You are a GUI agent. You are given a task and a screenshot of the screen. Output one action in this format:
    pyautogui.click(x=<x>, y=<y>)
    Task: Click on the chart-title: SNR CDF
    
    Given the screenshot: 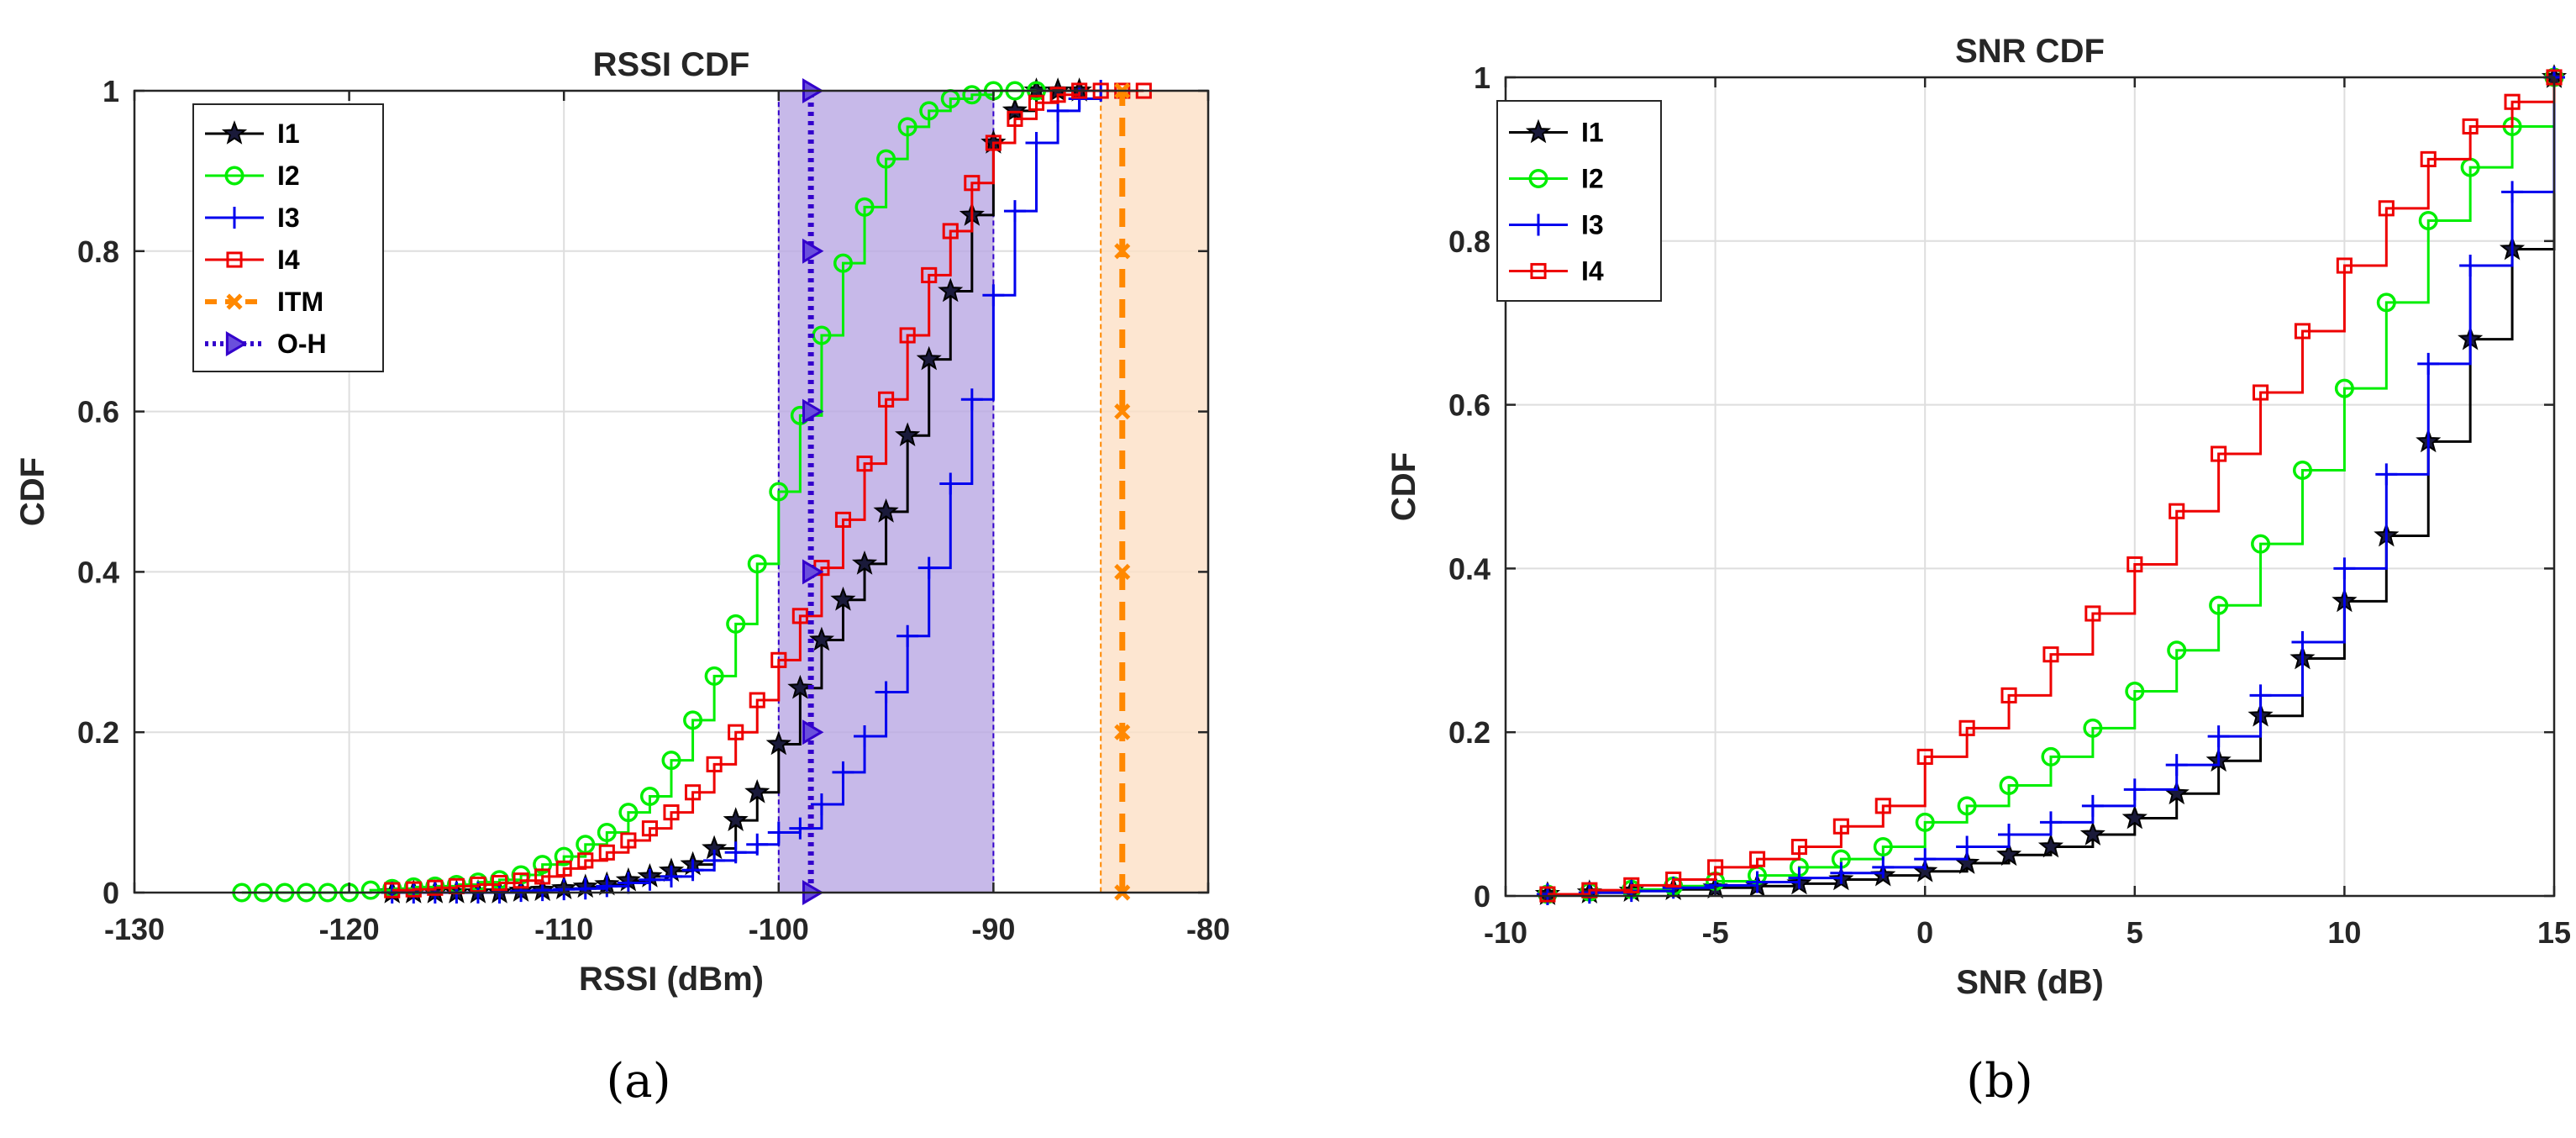 What is the action you would take?
    pyautogui.click(x=2030, y=52)
    